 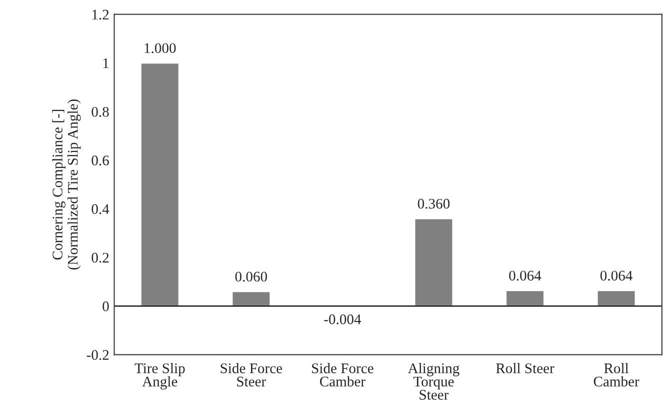 I want to click on y-tick-label: 0, so click(x=105, y=306).